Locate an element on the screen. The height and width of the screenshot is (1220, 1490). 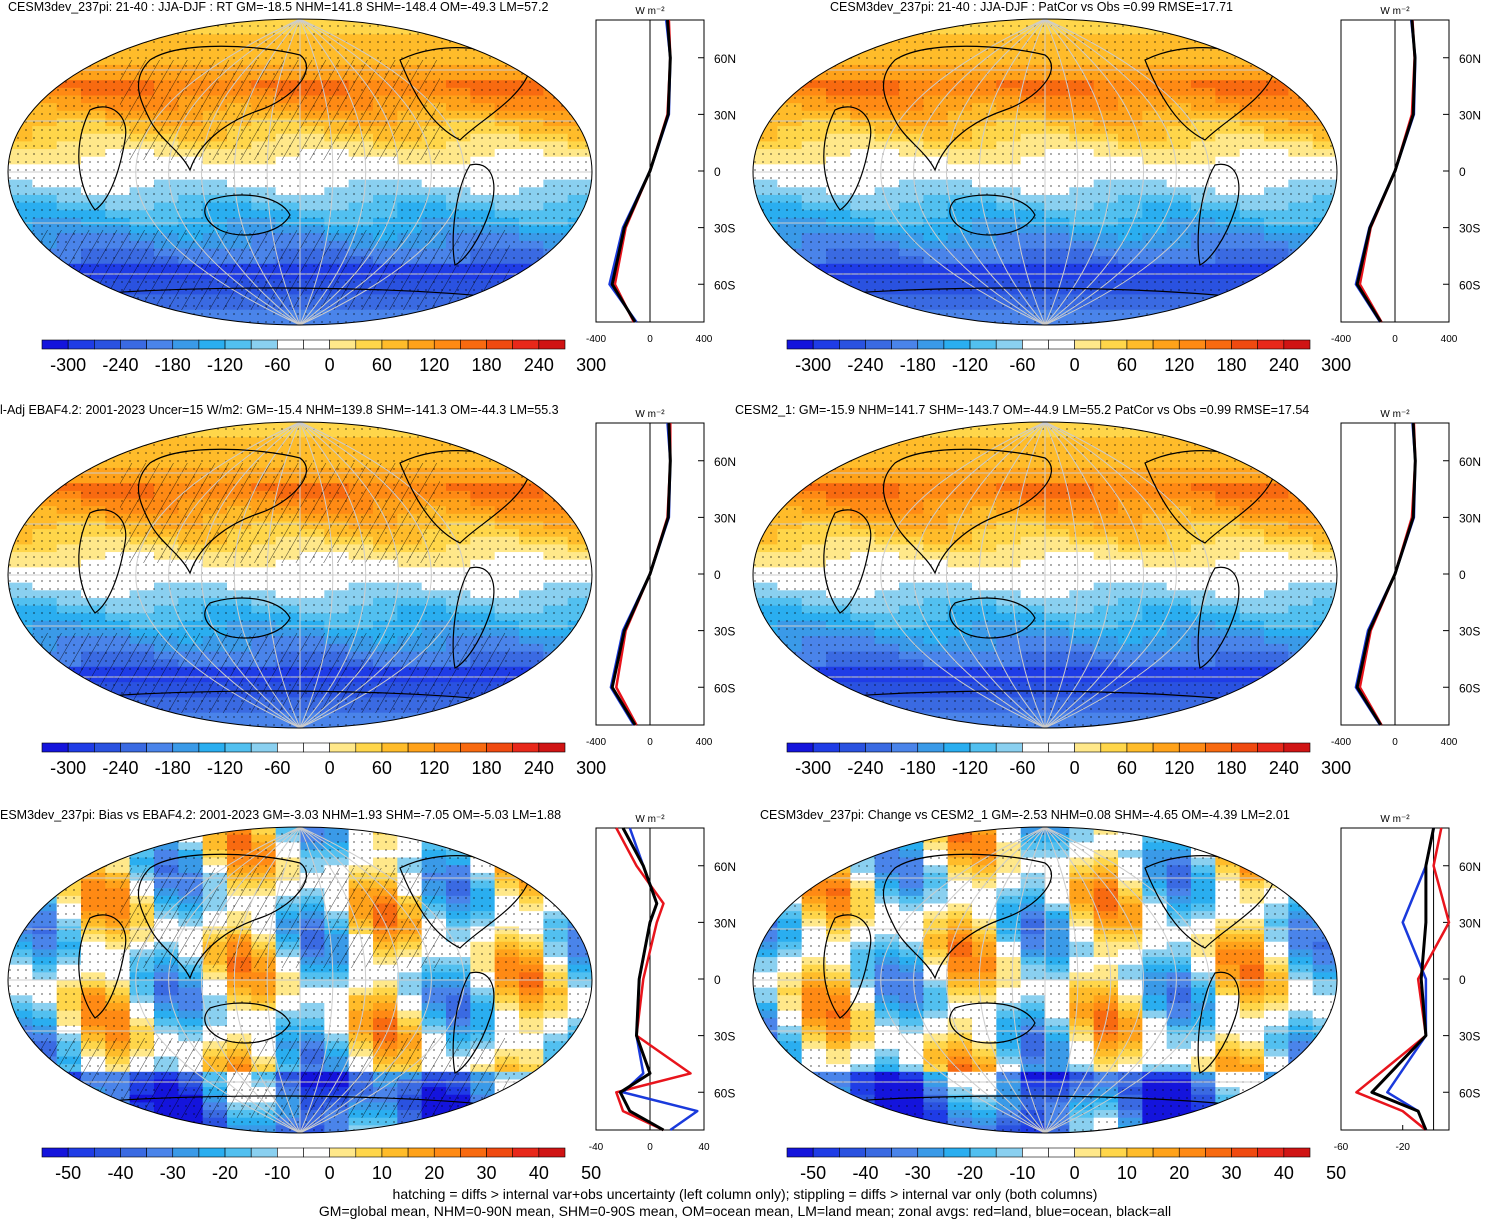
zonal-mean-plot: W m⁻² 60N 30N 0 30S 60S -400 0 400 is located at coordinates (1406, 175).